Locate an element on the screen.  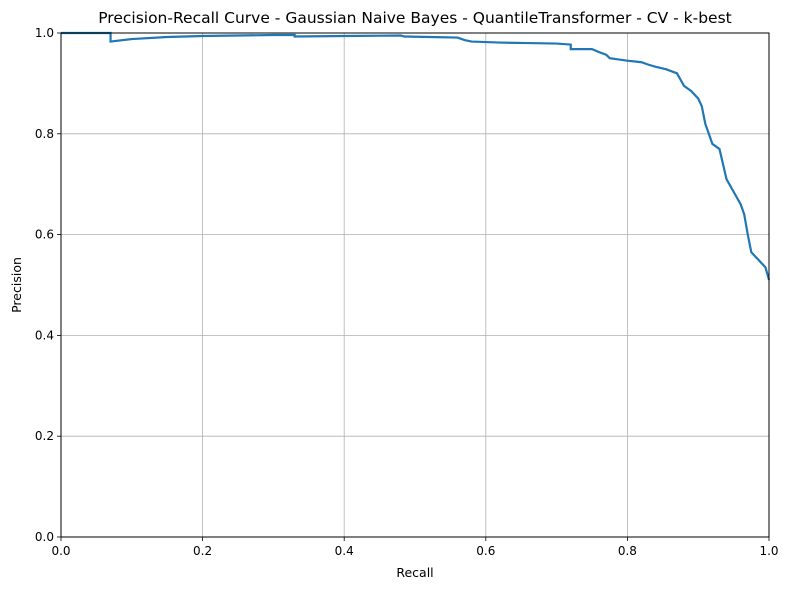
x-tick-label: 1.0 is located at coordinates (768, 551).